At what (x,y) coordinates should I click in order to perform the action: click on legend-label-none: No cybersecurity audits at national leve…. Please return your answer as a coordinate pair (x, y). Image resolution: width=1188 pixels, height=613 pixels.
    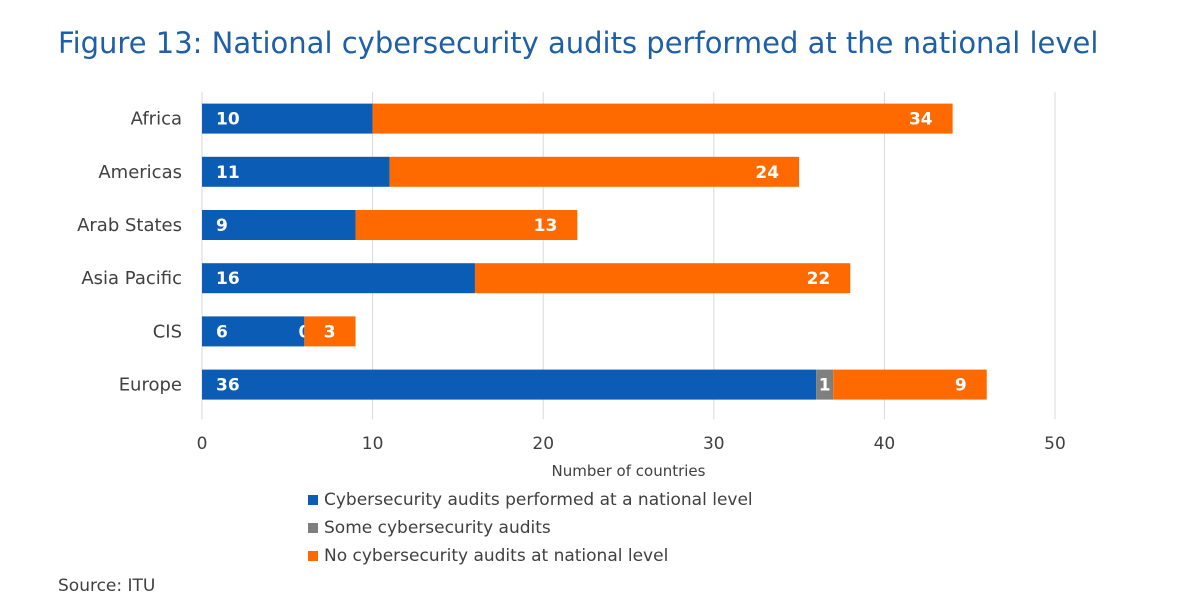
    Looking at the image, I should click on (496, 556).